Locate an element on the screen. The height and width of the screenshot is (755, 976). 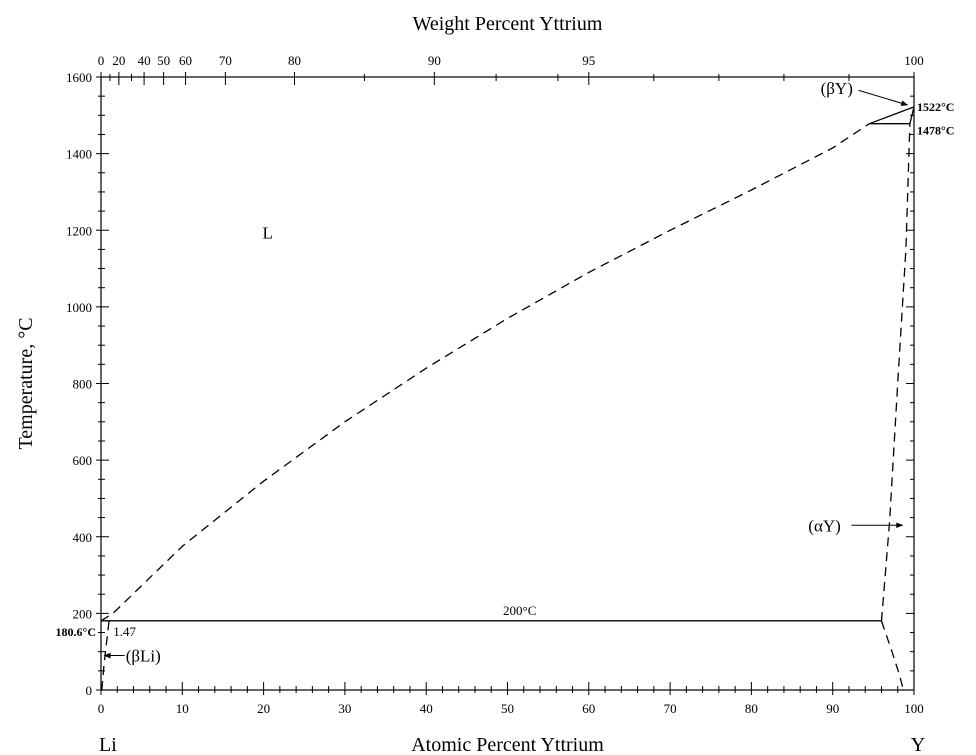
phase-label-alpha-y: (αY) is located at coordinates (824, 525).